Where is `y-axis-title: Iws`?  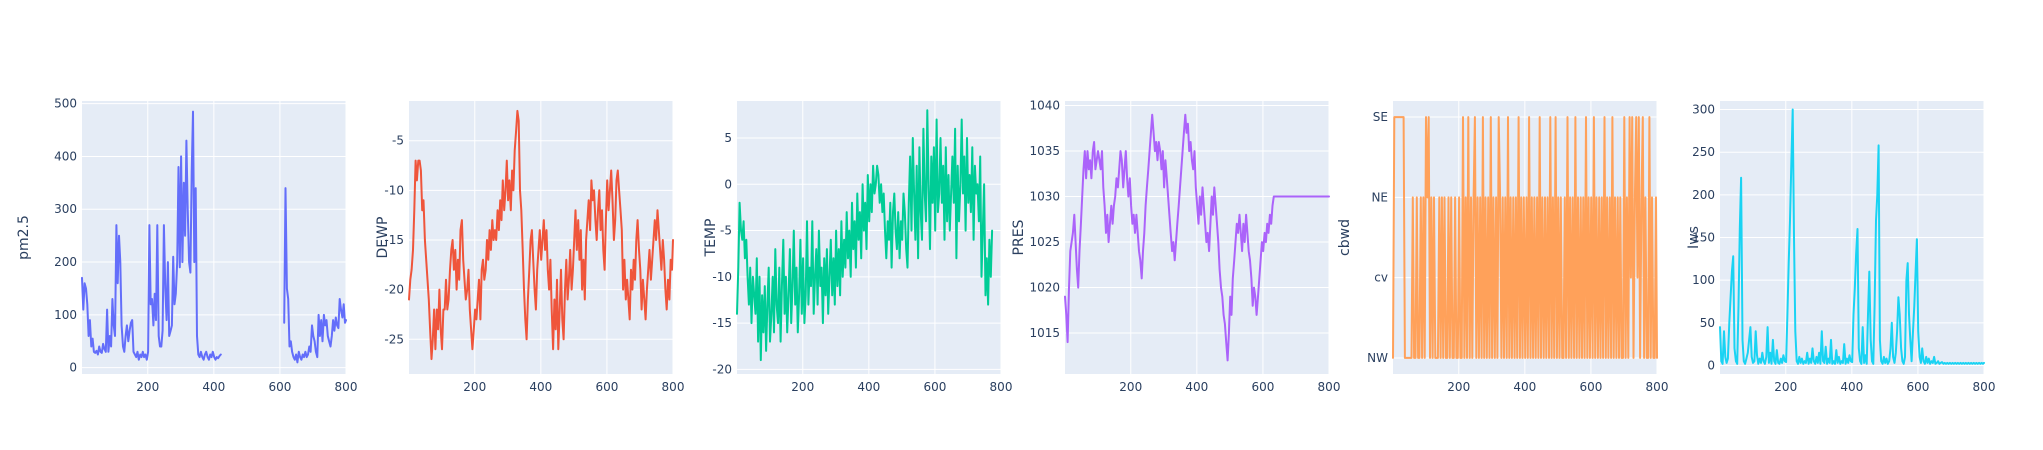
y-axis-title: Iws is located at coordinates (1694, 237).